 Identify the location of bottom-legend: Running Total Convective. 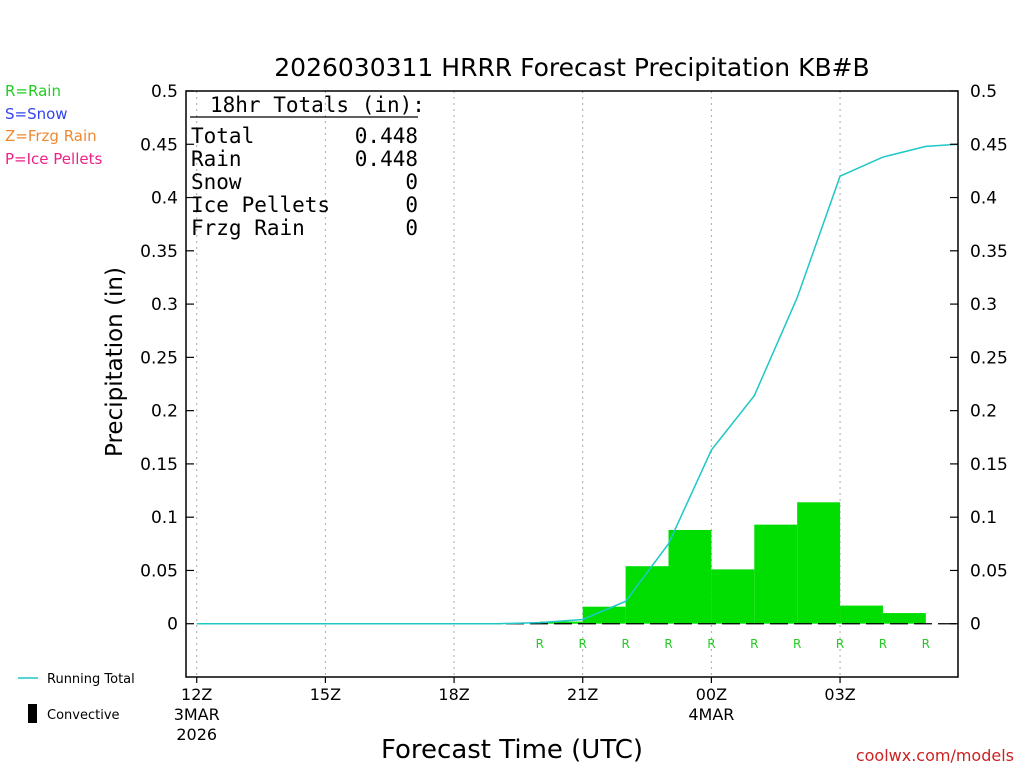
(76, 697).